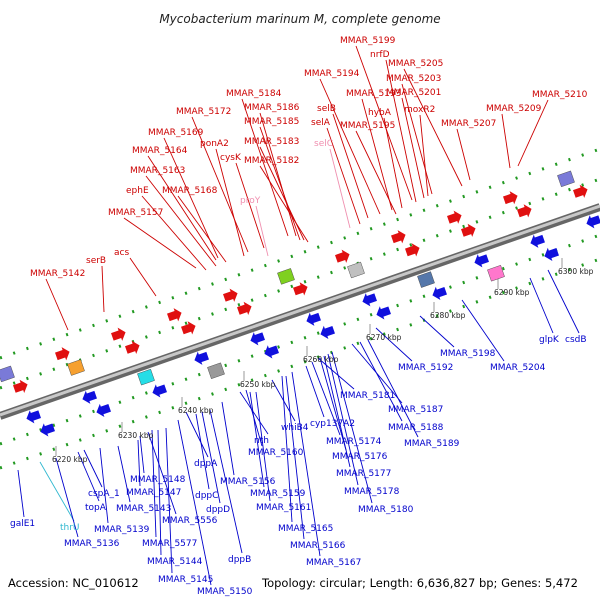 The width and height of the screenshot is (600, 600). What do you see at coordinates (158, 480) in the screenshot?
I see `gene-label-reverse: MMAR_5148` at bounding box center [158, 480].